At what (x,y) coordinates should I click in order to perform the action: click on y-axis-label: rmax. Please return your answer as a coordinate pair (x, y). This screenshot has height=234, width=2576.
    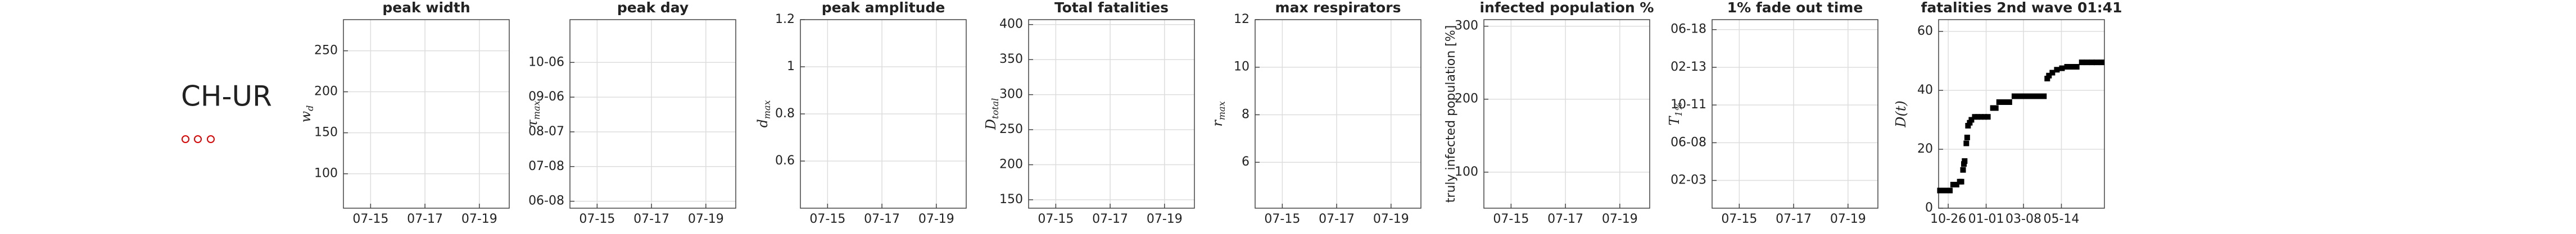
    Looking at the image, I should click on (1218, 113).